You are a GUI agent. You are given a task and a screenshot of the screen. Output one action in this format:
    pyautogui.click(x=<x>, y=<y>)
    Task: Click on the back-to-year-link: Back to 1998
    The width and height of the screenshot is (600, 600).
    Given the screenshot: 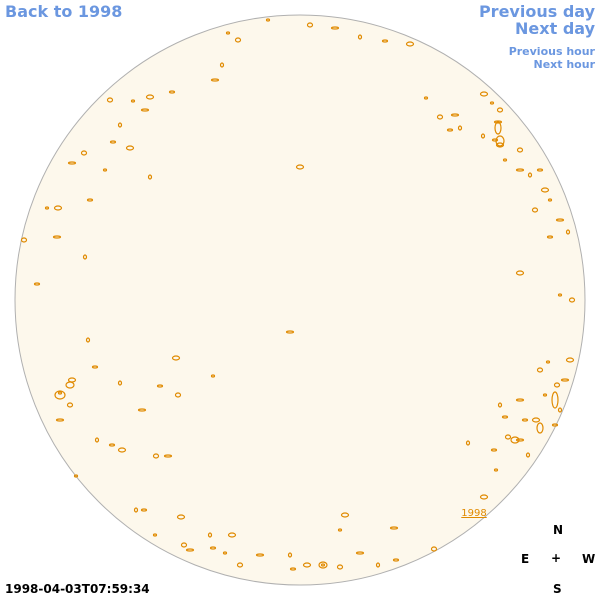 What is the action you would take?
    pyautogui.click(x=64, y=11)
    